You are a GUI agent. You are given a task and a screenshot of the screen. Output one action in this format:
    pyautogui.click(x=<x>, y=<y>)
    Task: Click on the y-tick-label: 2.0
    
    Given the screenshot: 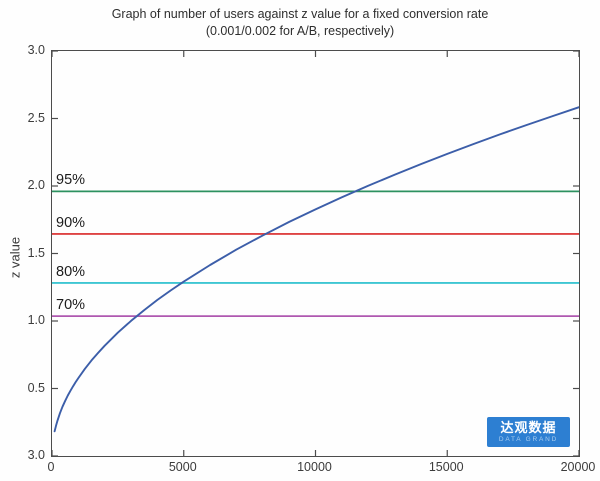 What is the action you would take?
    pyautogui.click(x=36, y=185)
    